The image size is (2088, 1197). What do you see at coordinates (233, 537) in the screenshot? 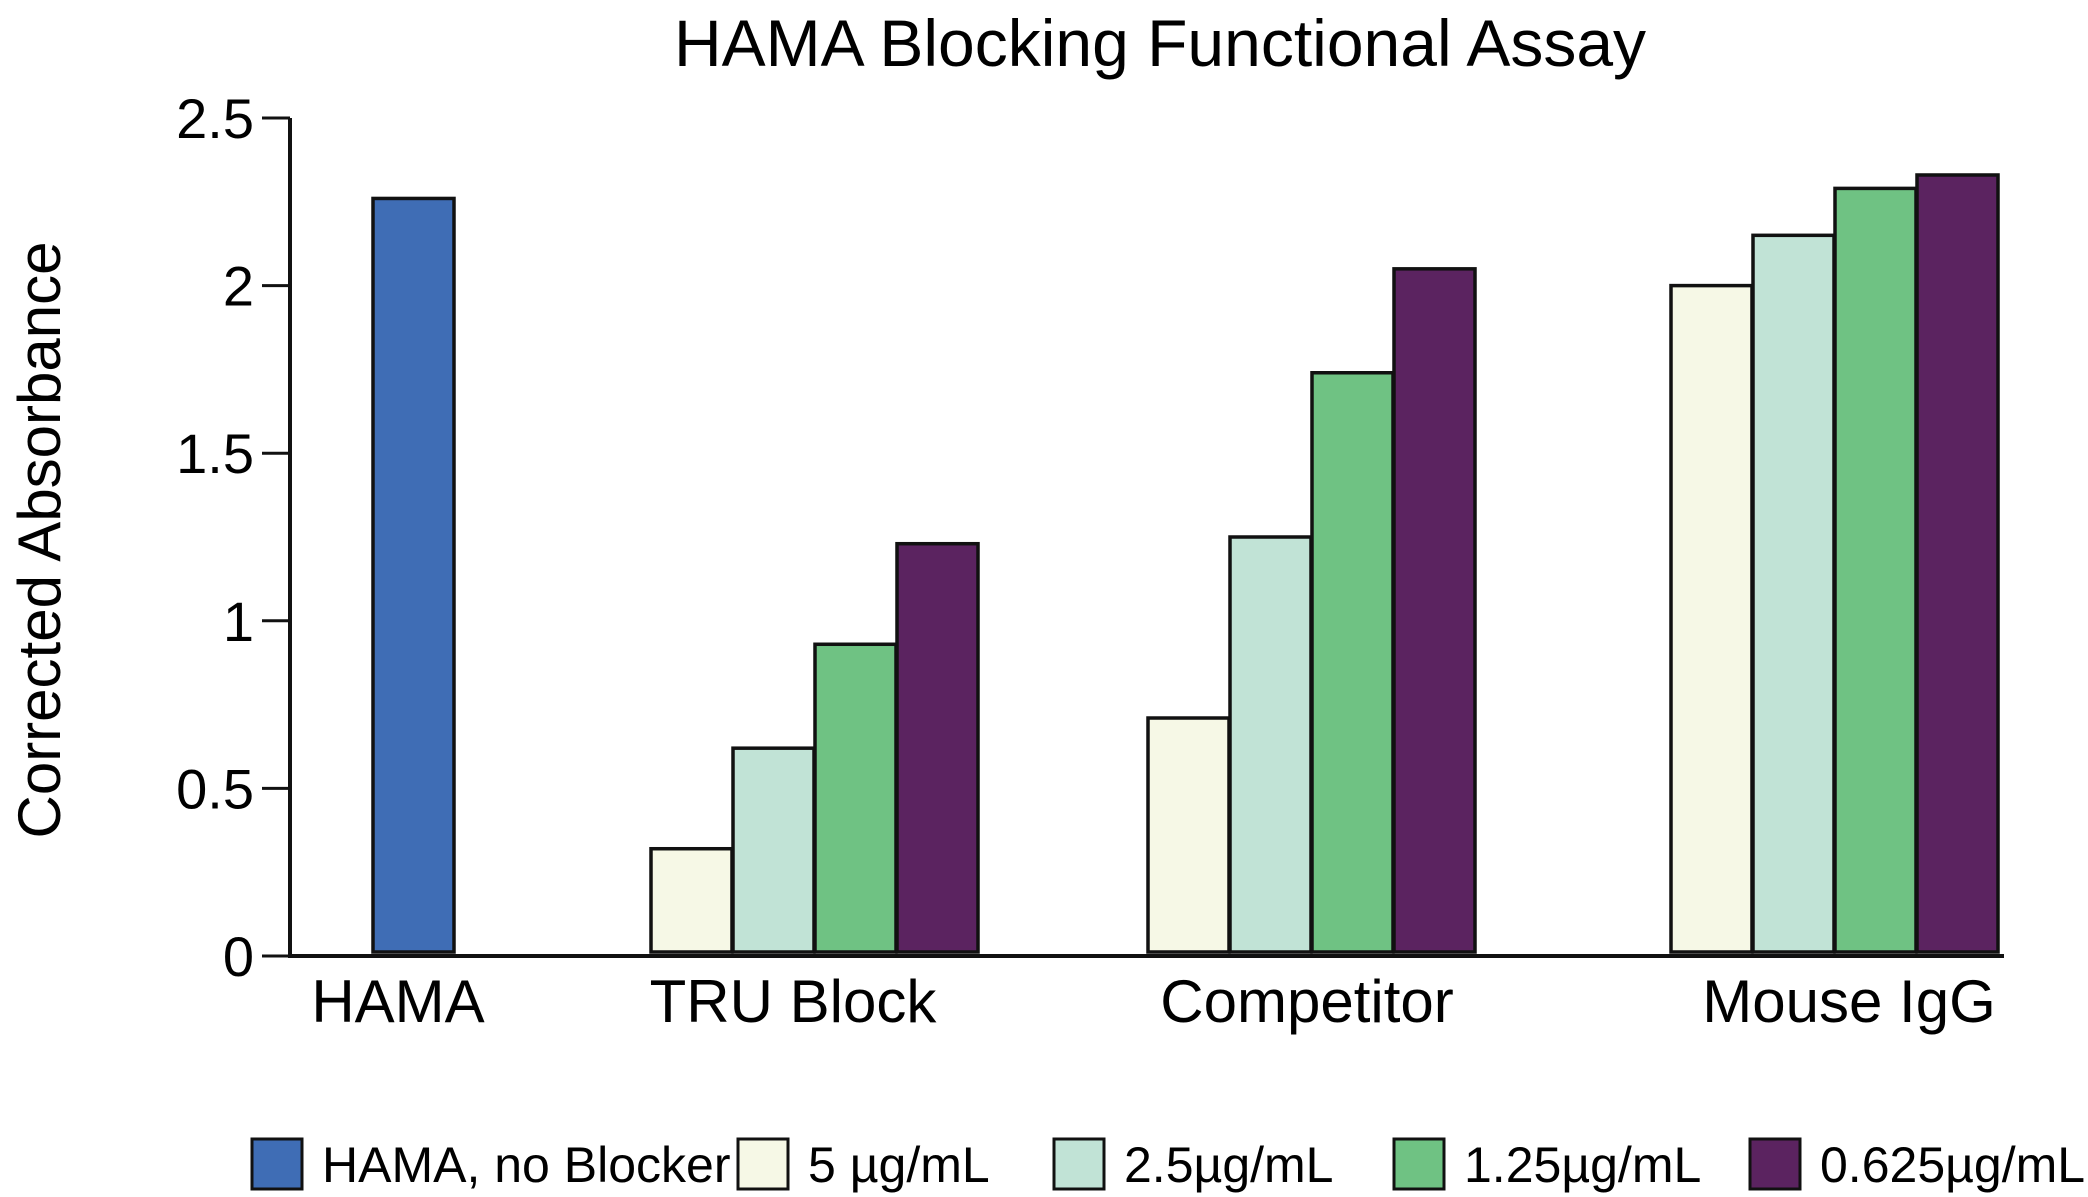
I see `y-axis-ticks: 0 0.5 1 1.5 2 2.5` at bounding box center [233, 537].